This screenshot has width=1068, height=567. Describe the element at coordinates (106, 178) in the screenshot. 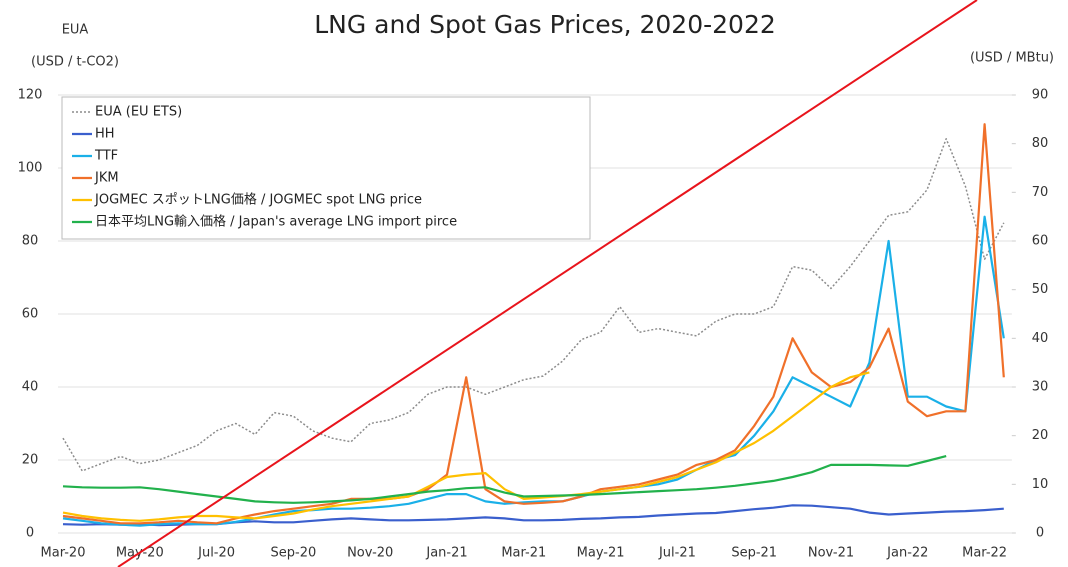

I see `legend-label: JKM` at that location.